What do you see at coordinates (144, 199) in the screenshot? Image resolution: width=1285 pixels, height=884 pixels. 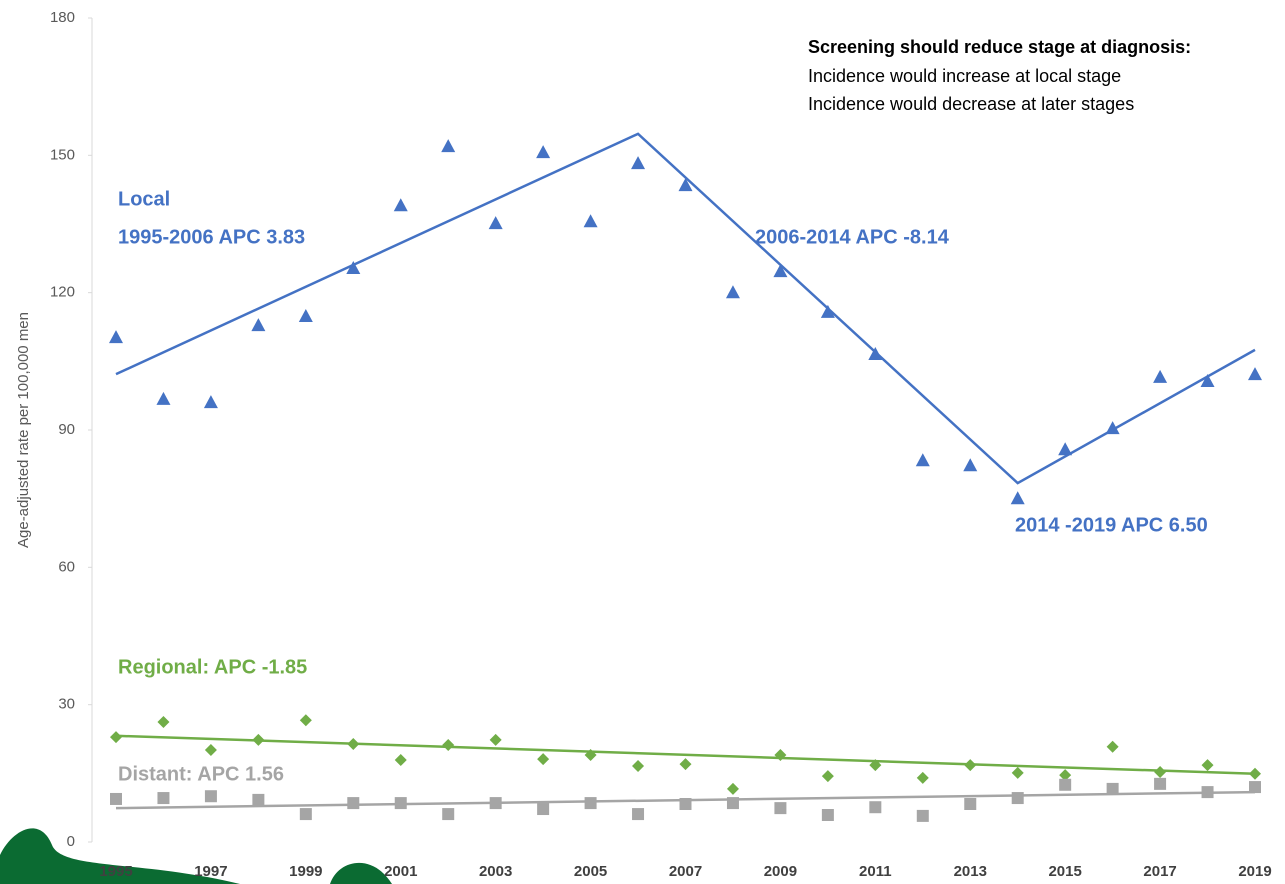 I see `annotation: Local` at bounding box center [144, 199].